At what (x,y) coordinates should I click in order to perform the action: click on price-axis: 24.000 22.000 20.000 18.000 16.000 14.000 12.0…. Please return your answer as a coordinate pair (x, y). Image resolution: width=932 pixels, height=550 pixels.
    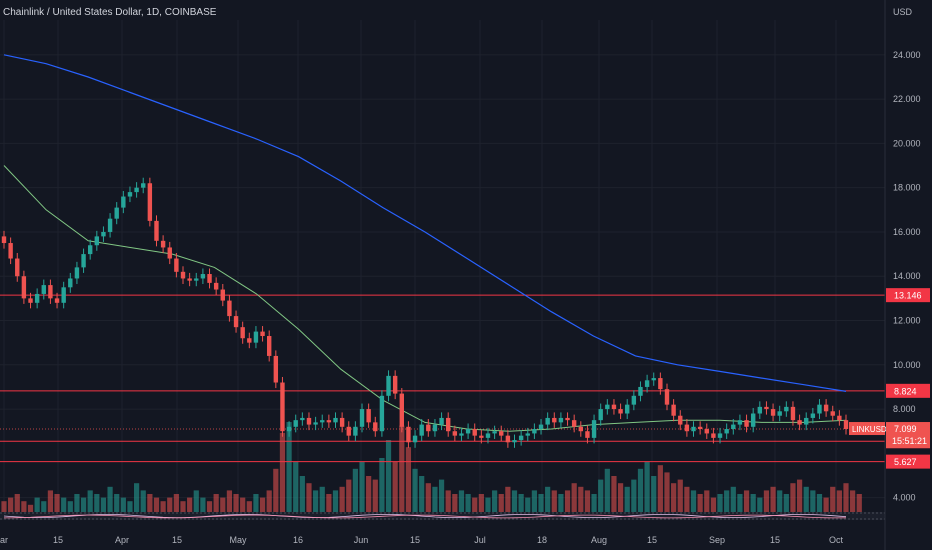
    Looking at the image, I should click on (902, 275).